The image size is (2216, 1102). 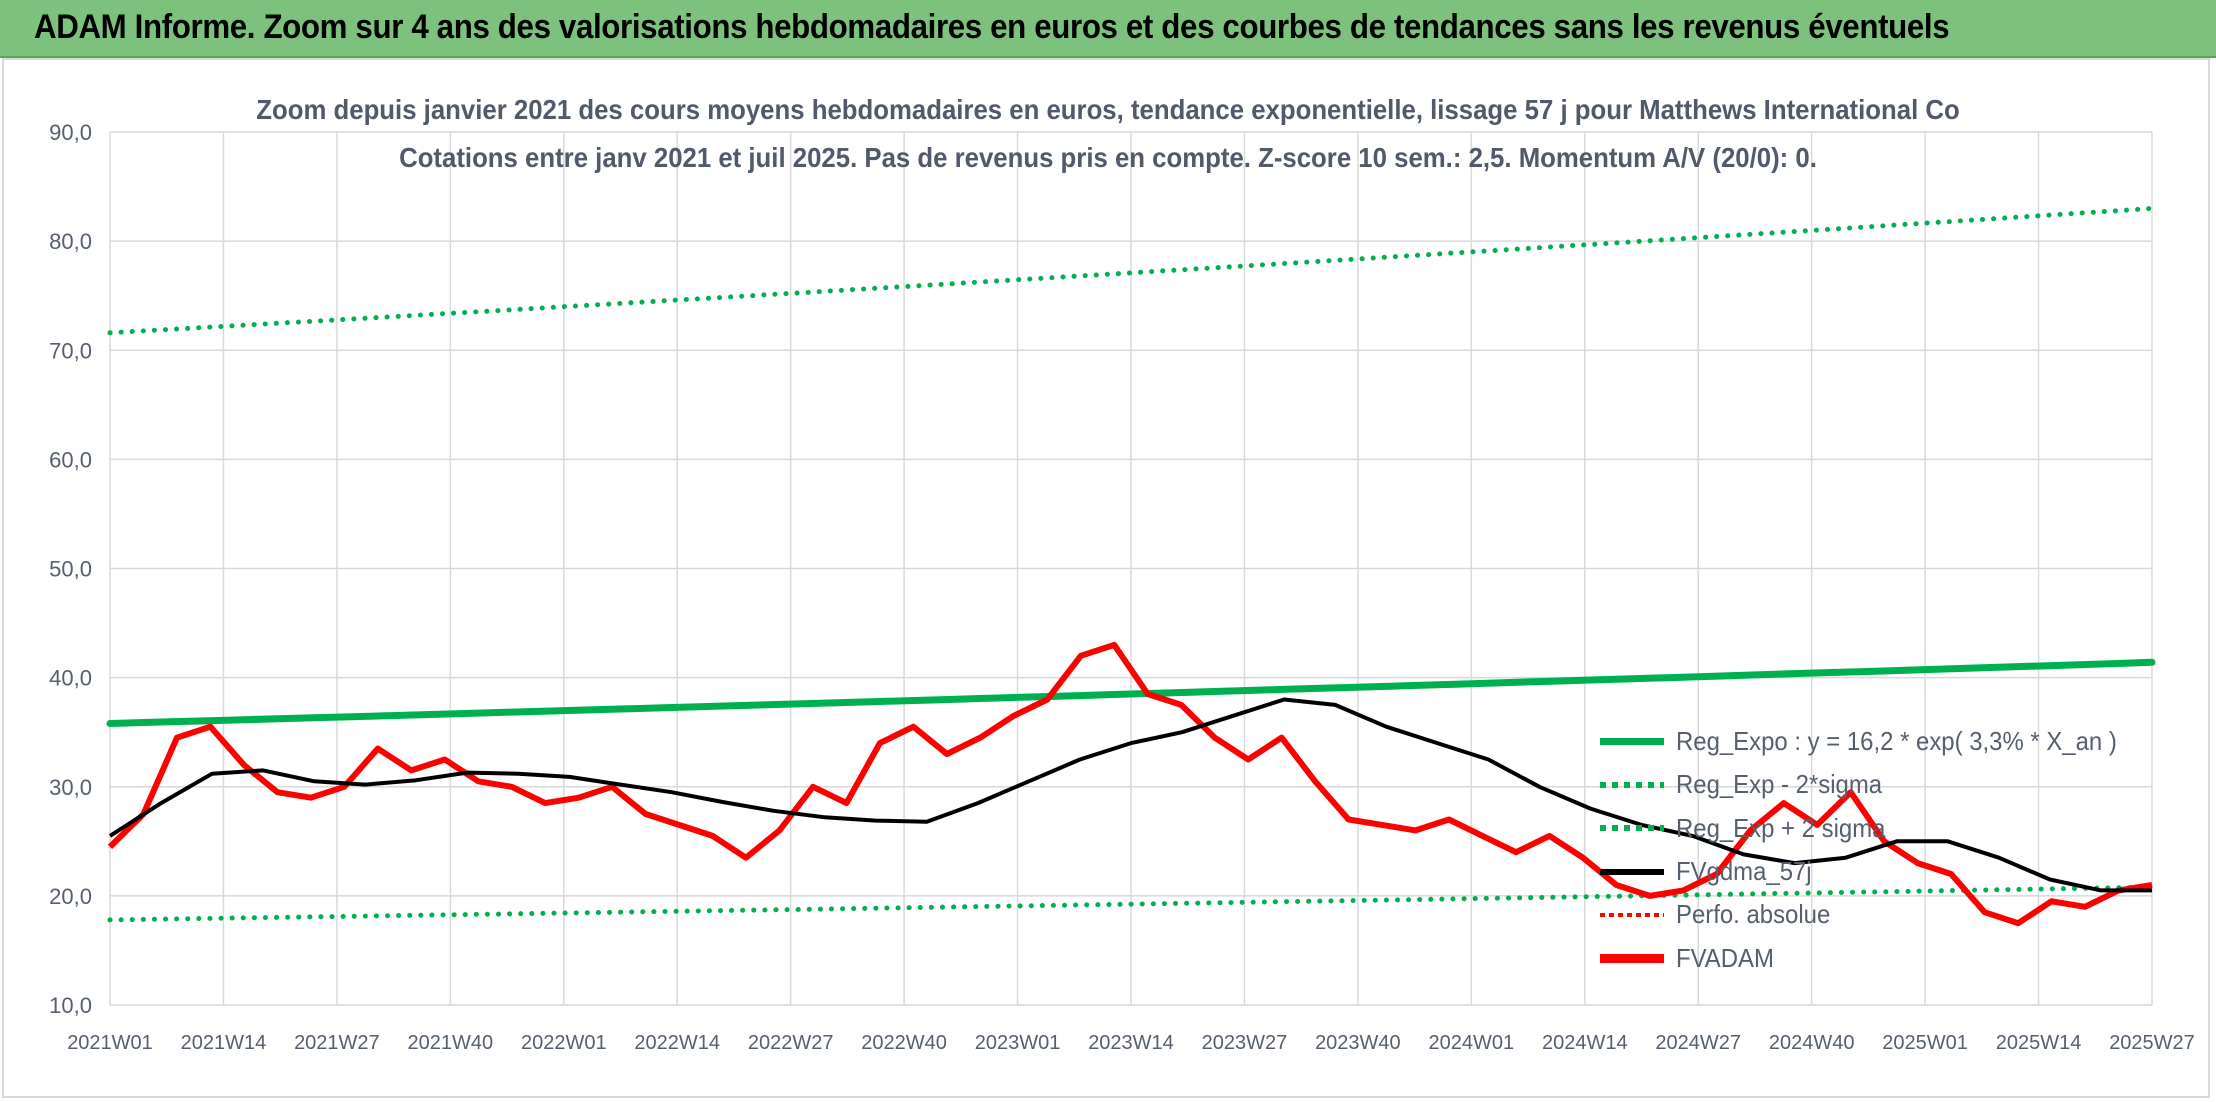 What do you see at coordinates (70, 1005) in the screenshot?
I see `y-tick-label: 10,0` at bounding box center [70, 1005].